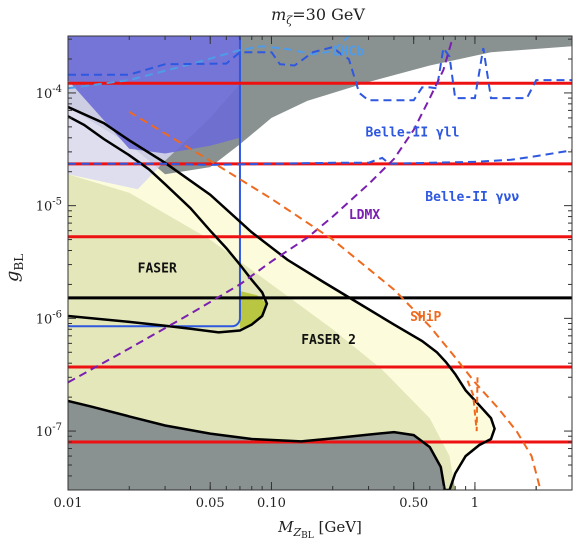 The height and width of the screenshot is (550, 581). I want to click on x-tick-label: 0.50, so click(413, 503).